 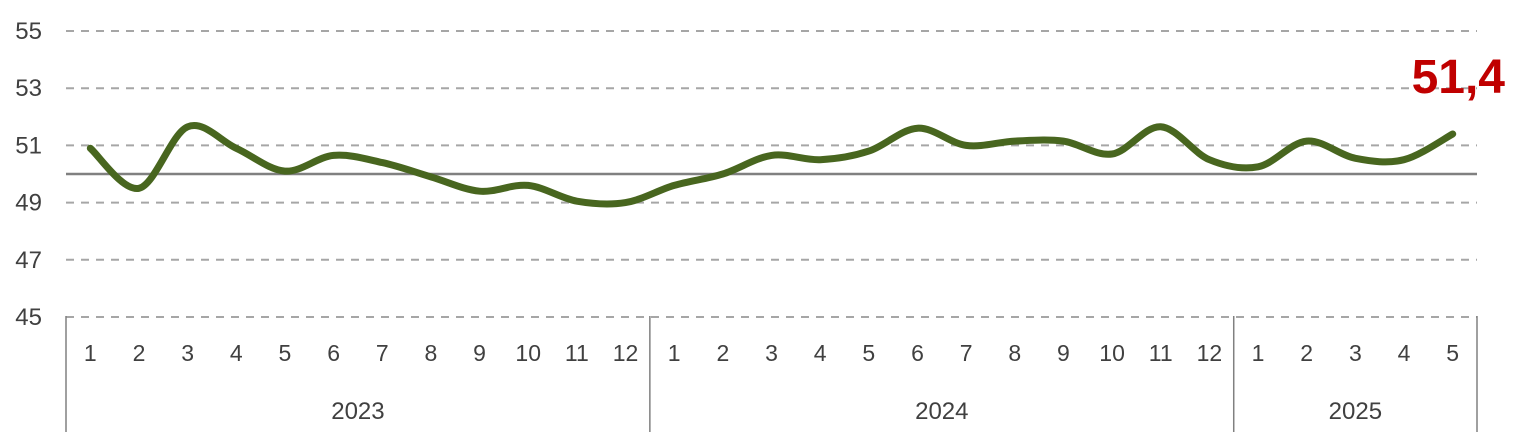 What do you see at coordinates (28, 88) in the screenshot?
I see `y-axis-tick-label: 53` at bounding box center [28, 88].